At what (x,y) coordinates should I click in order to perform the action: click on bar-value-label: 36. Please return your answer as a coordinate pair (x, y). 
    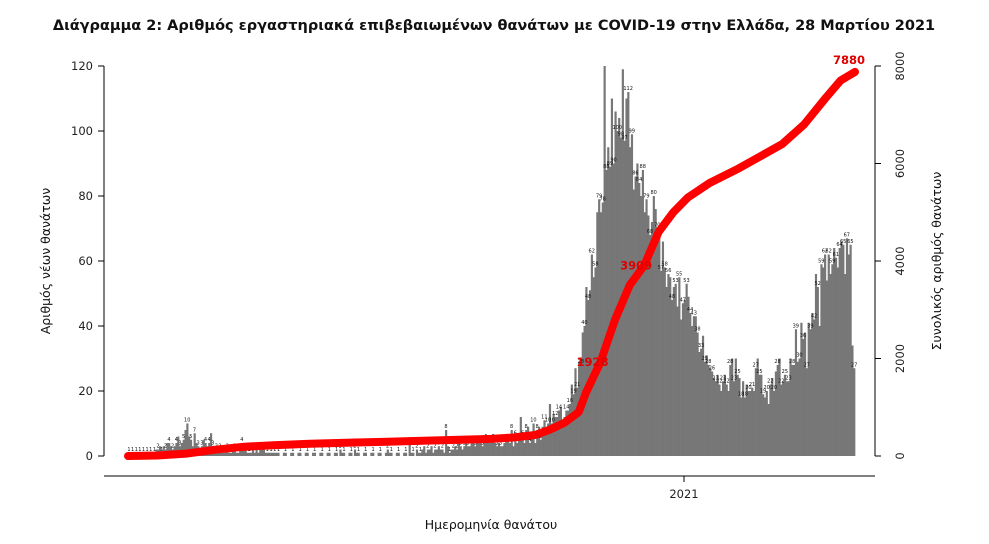
    Looking at the image, I should click on (803, 336).